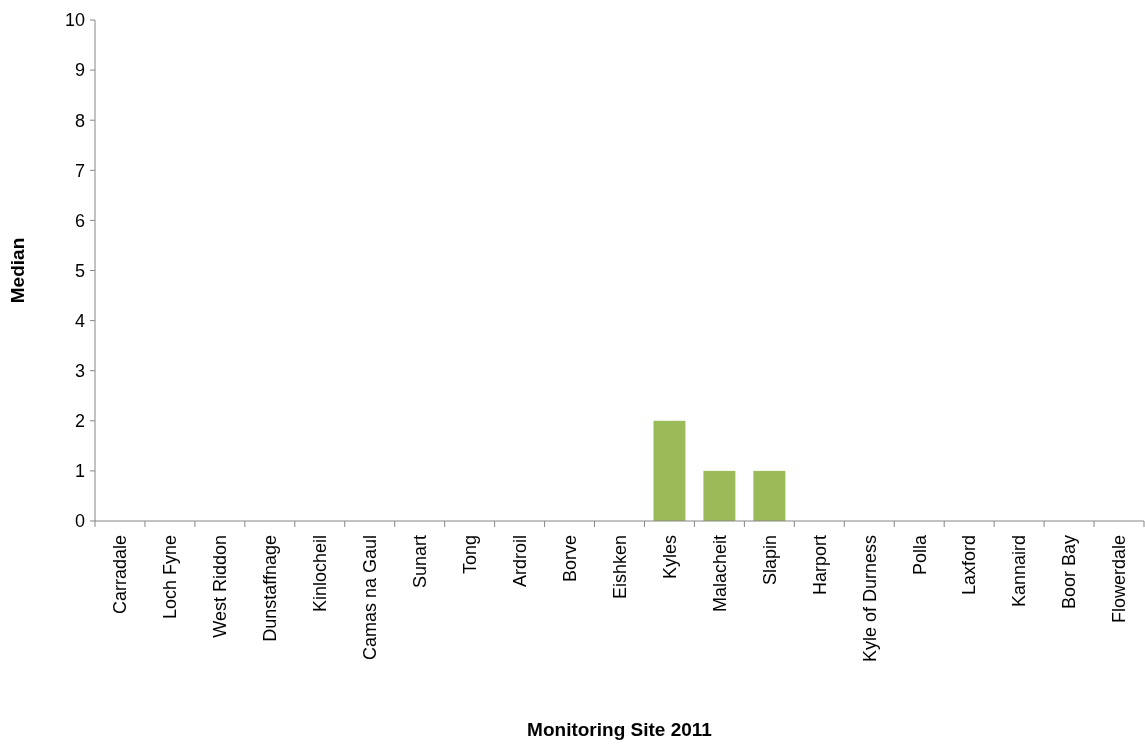  Describe the element at coordinates (79, 270) in the screenshot. I see `y-tick-label: 5` at that location.